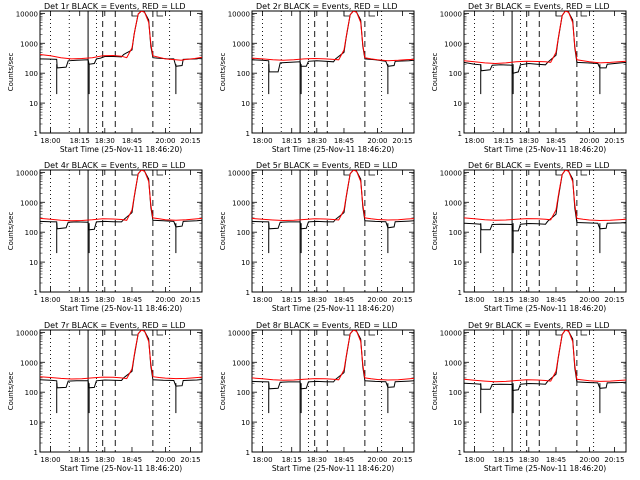 The width and height of the screenshot is (640, 480). What do you see at coordinates (327, 6) in the screenshot?
I see `panel-title: Det 2r BLACK = Events, RED = LLD` at bounding box center [327, 6].